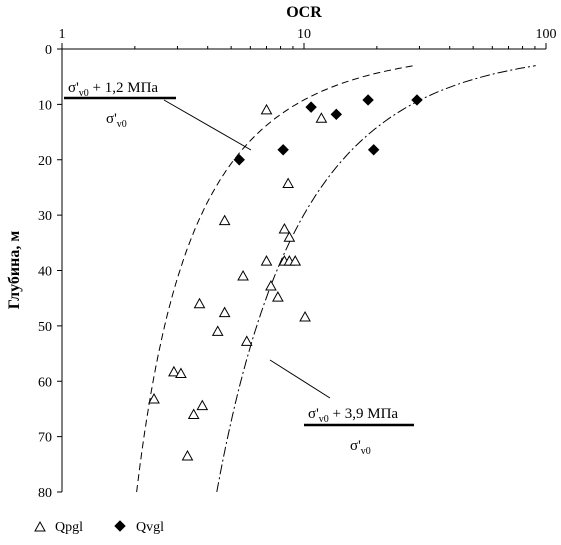  What do you see at coordinates (14, 270) in the screenshot?
I see `y-axis-title: Глубина, м` at bounding box center [14, 270].